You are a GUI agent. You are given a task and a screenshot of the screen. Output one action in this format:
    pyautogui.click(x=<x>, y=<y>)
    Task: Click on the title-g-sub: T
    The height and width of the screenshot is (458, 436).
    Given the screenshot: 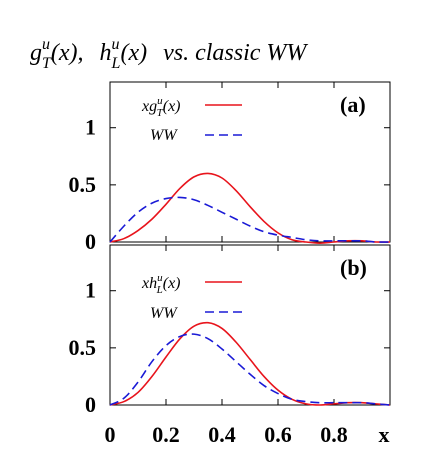 What is the action you would take?
    pyautogui.click(x=47, y=63)
    